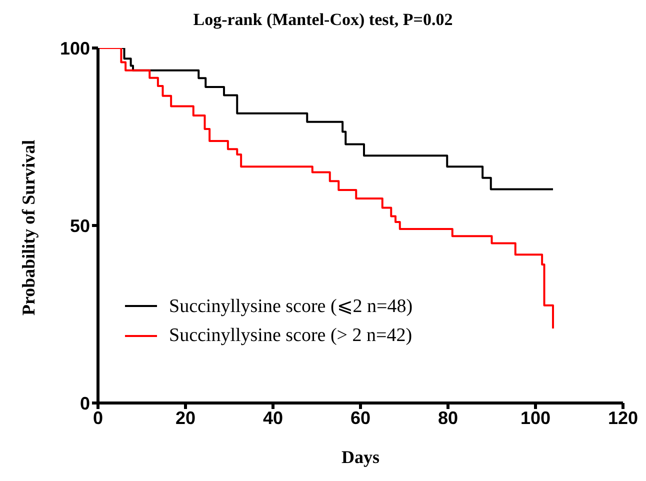 The image size is (646, 481). Describe the element at coordinates (448, 418) in the screenshot. I see `x-tick-label: 80` at that location.